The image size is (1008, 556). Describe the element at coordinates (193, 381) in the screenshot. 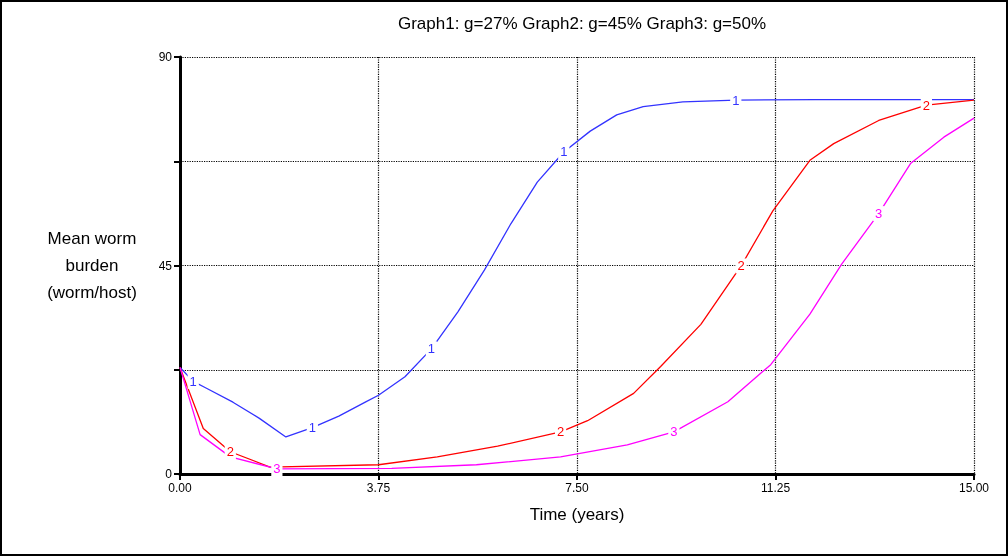

I see `series-label: 1` at that location.